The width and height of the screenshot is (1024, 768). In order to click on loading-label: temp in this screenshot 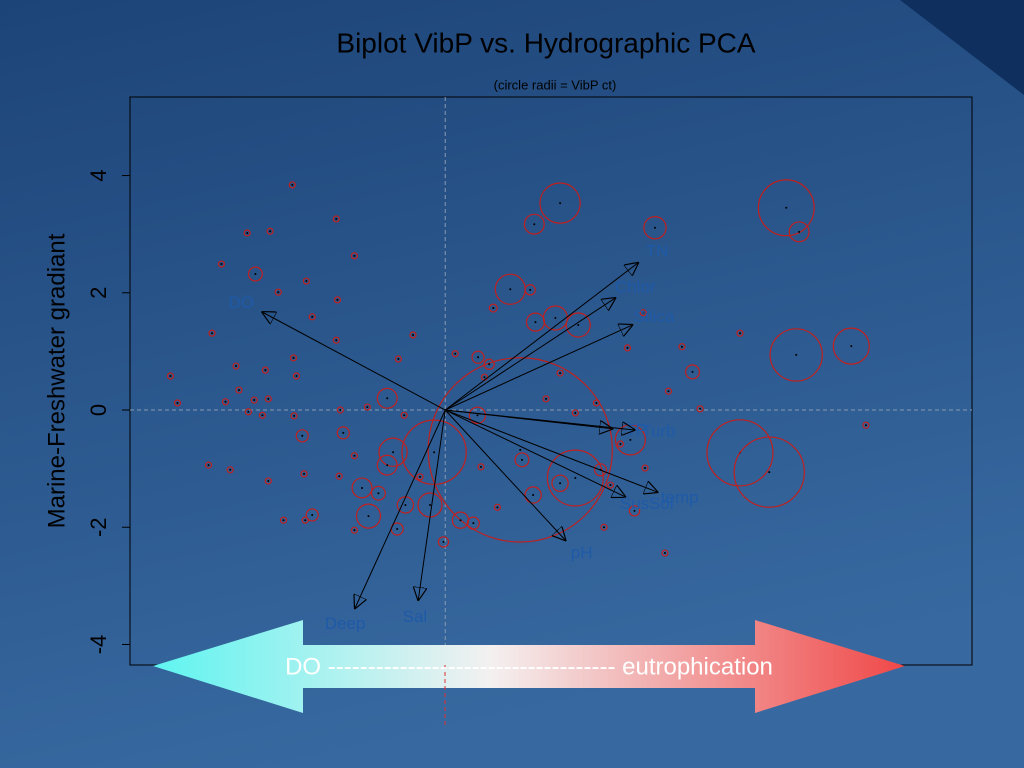, I will do `click(680, 497)`.